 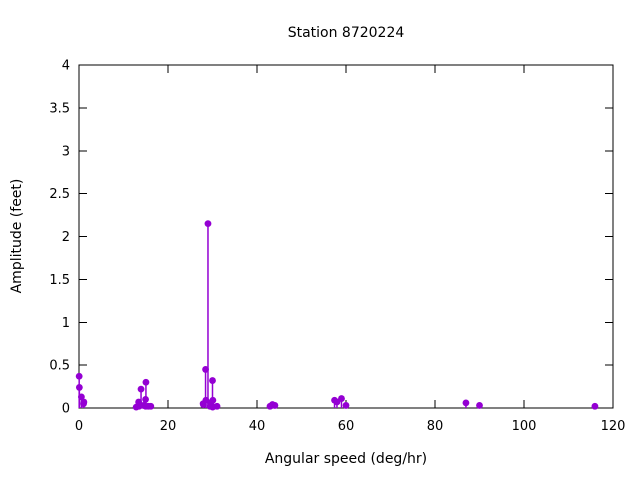 What do you see at coordinates (59, 194) in the screenshot?
I see `y-tick-label: 2.5` at bounding box center [59, 194].